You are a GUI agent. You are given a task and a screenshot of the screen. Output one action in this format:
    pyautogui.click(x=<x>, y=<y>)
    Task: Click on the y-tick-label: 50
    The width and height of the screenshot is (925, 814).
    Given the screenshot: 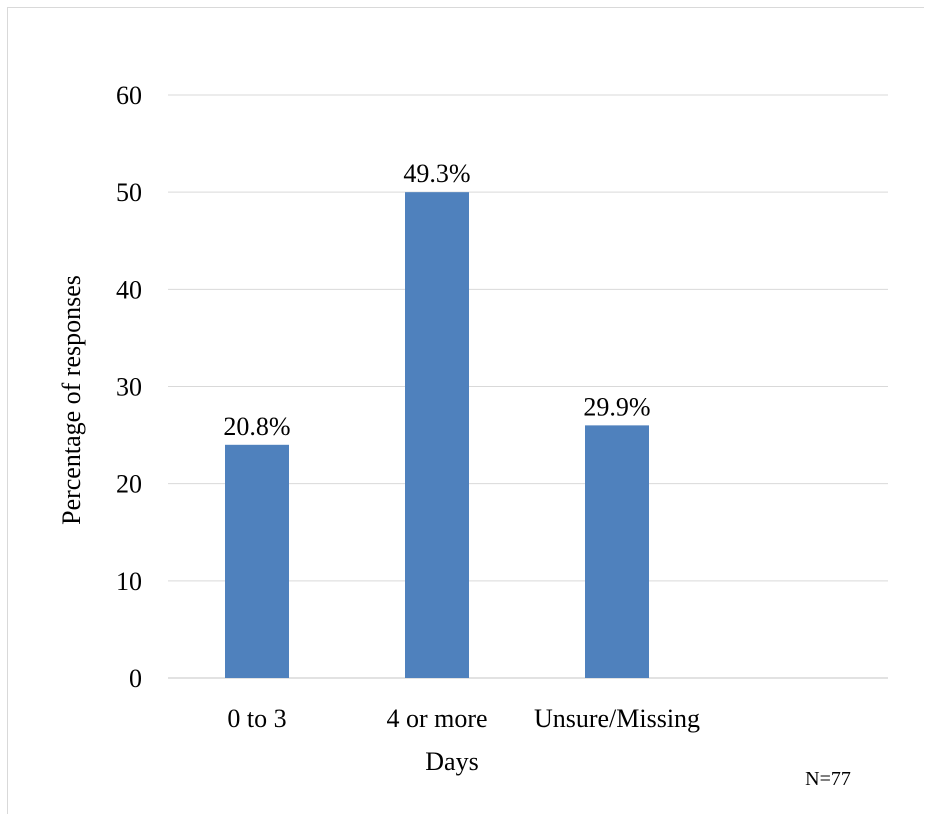 What is the action you would take?
    pyautogui.click(x=129, y=192)
    